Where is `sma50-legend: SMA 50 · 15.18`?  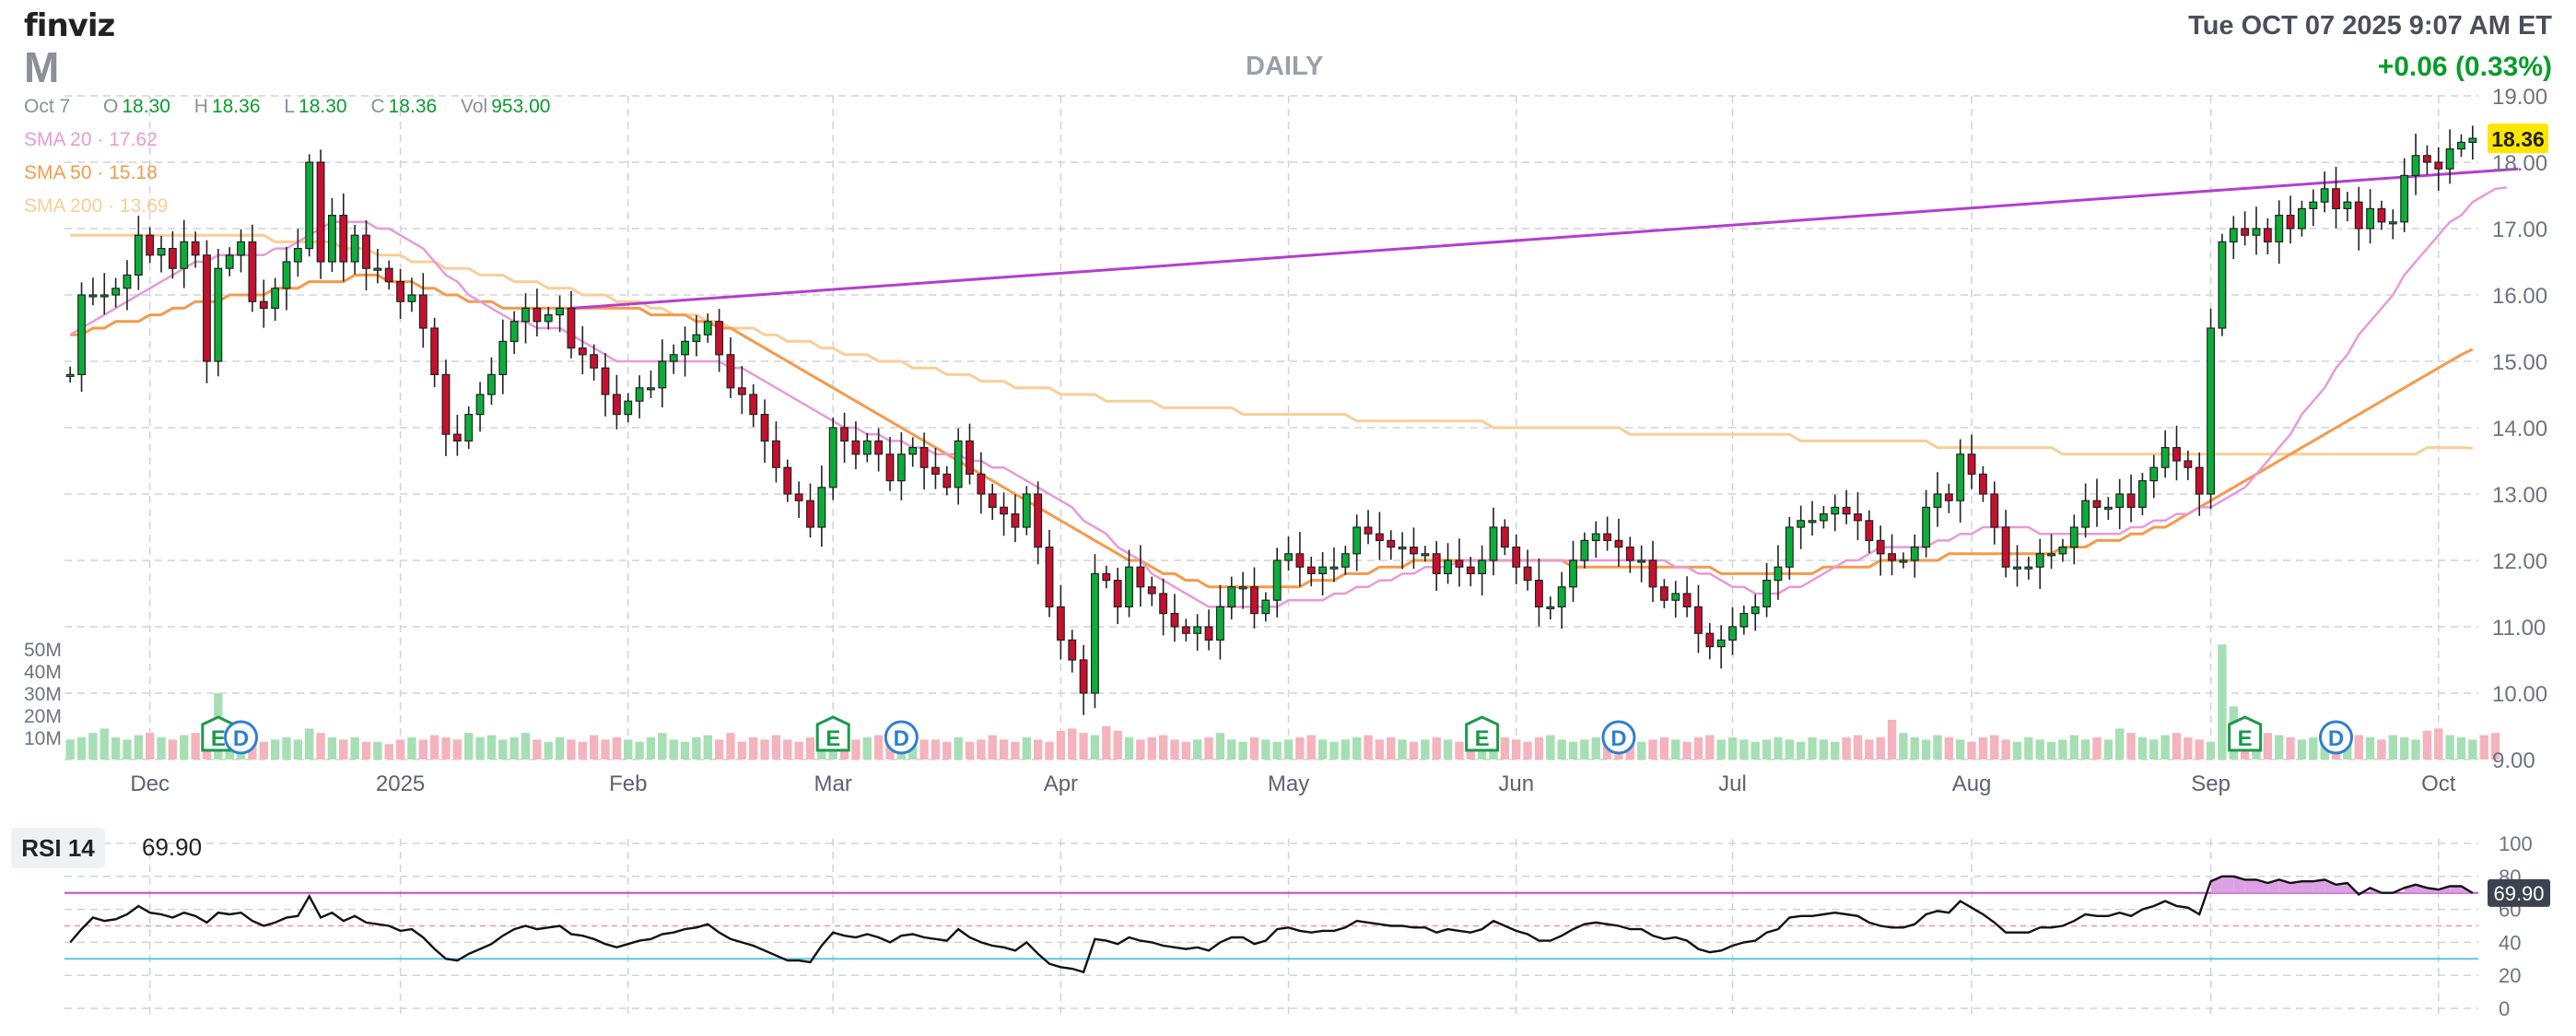 sma50-legend: SMA 50 · 15.18 is located at coordinates (91, 172).